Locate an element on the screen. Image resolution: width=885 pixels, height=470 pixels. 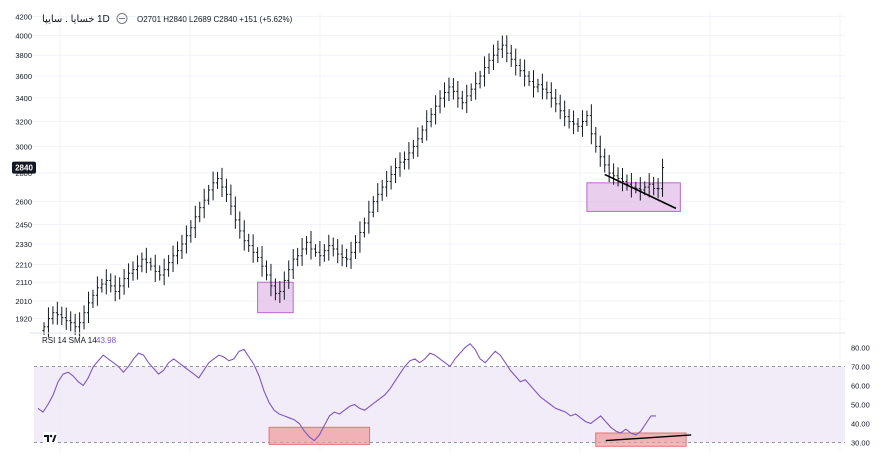
price-tick-label: 2210 is located at coordinates (23, 264).